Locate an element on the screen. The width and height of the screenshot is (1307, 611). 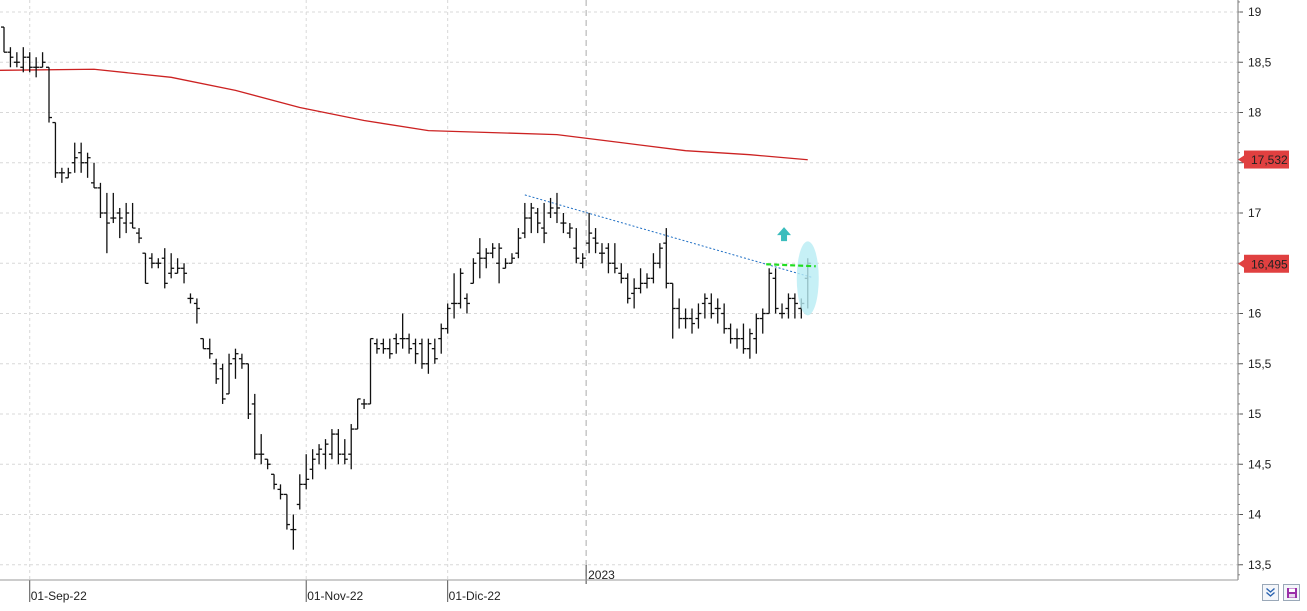
collapse-button is located at coordinates (1270, 592).